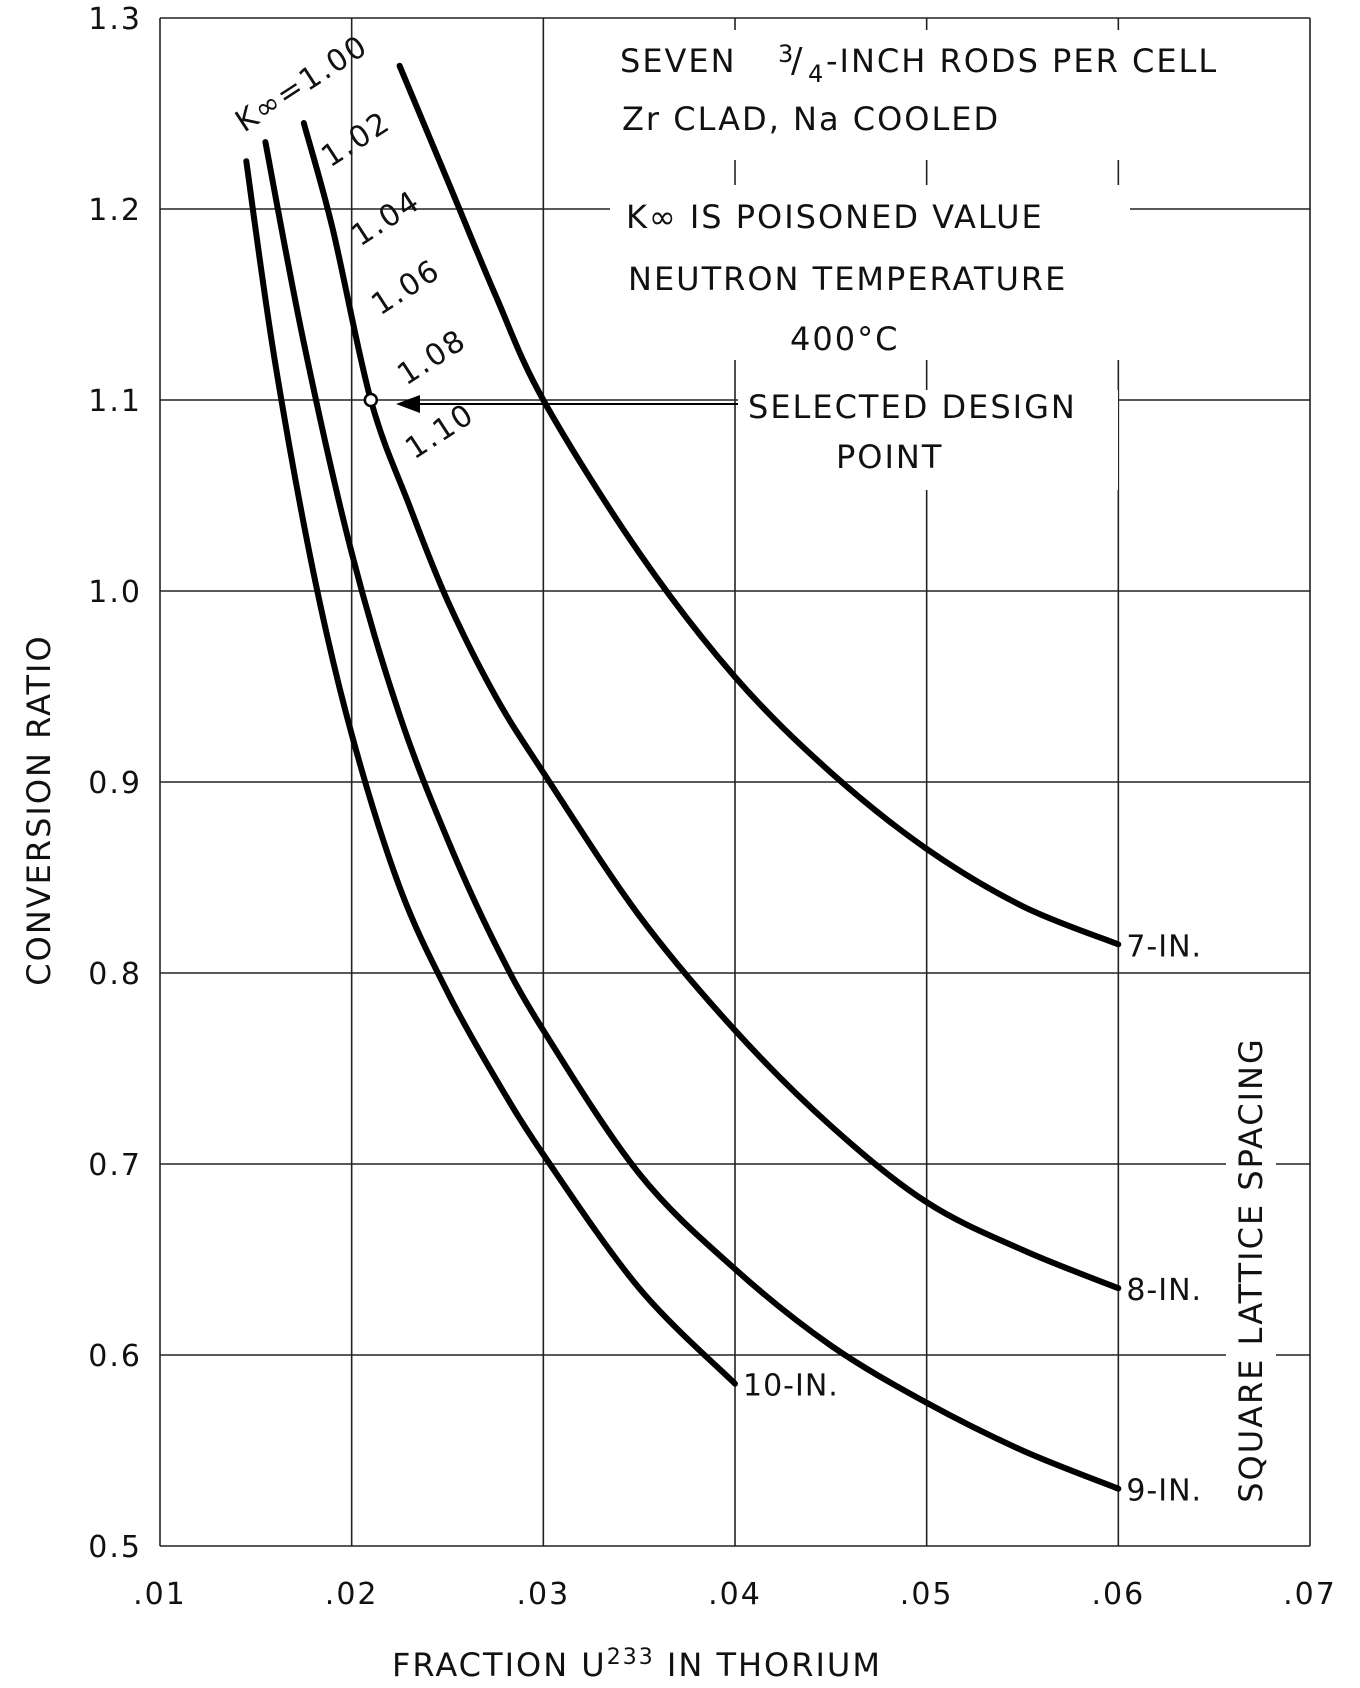  I want to click on fraction-denominator: 4, so click(816, 74).